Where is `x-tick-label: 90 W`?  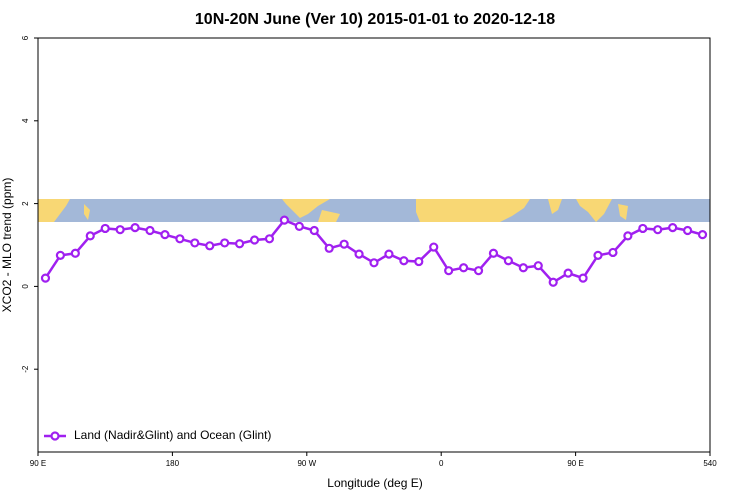 x-tick-label: 90 W is located at coordinates (306, 463).